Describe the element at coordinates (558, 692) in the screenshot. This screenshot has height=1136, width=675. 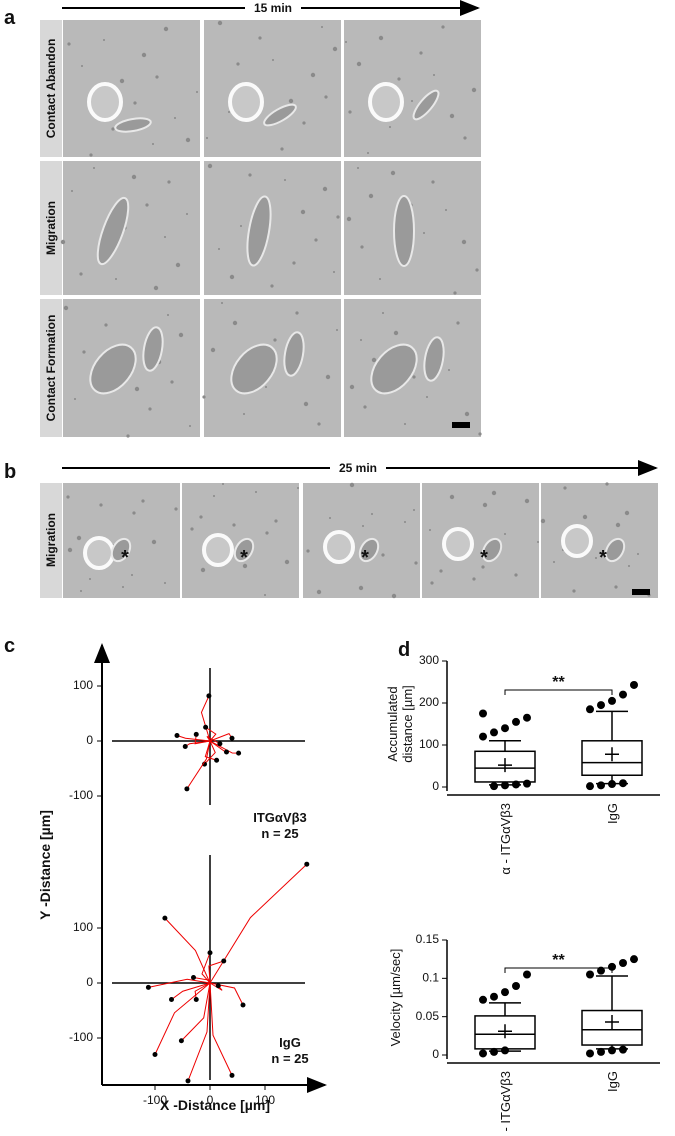
I see `sig-bracket` at that location.